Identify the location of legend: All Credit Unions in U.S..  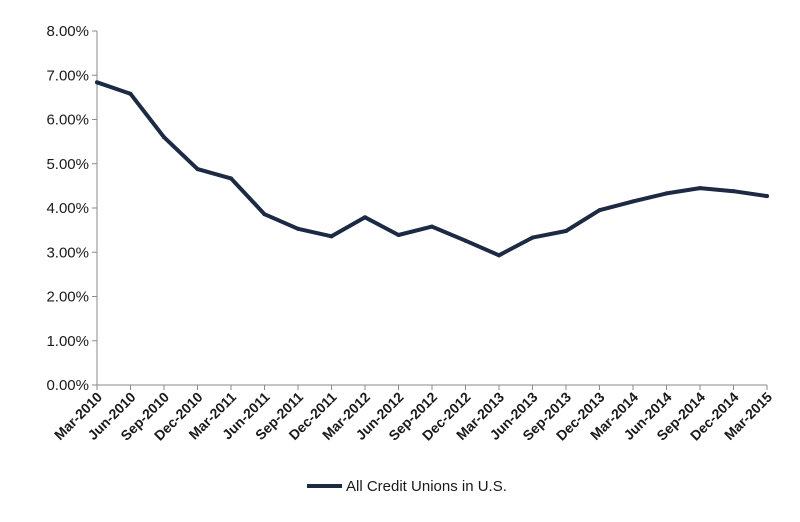
(407, 486).